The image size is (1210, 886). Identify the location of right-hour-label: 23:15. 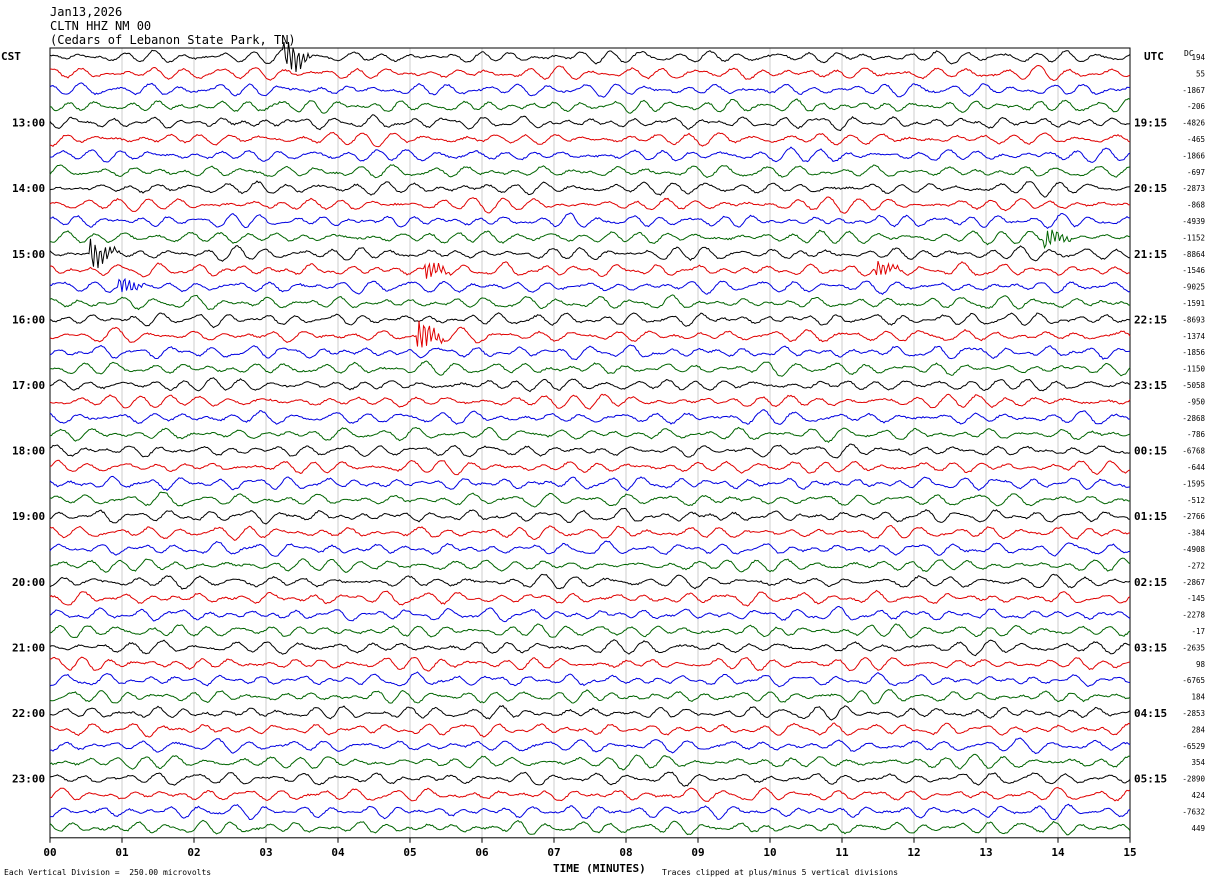
(1150, 385).